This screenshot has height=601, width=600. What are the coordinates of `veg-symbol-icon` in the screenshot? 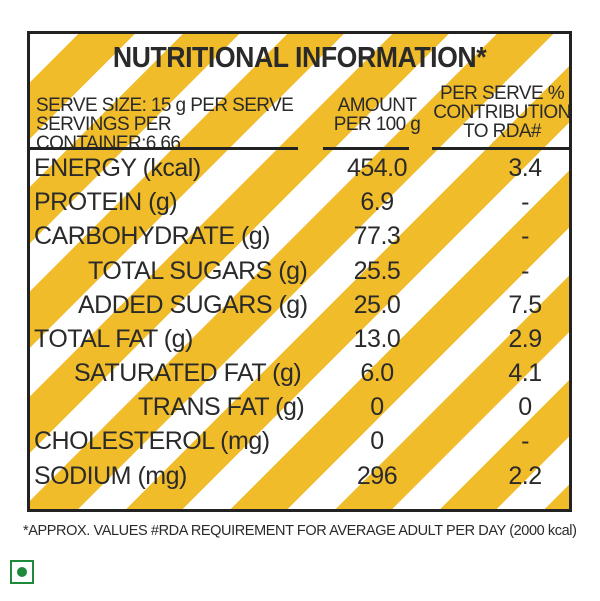 It's located at (22, 572).